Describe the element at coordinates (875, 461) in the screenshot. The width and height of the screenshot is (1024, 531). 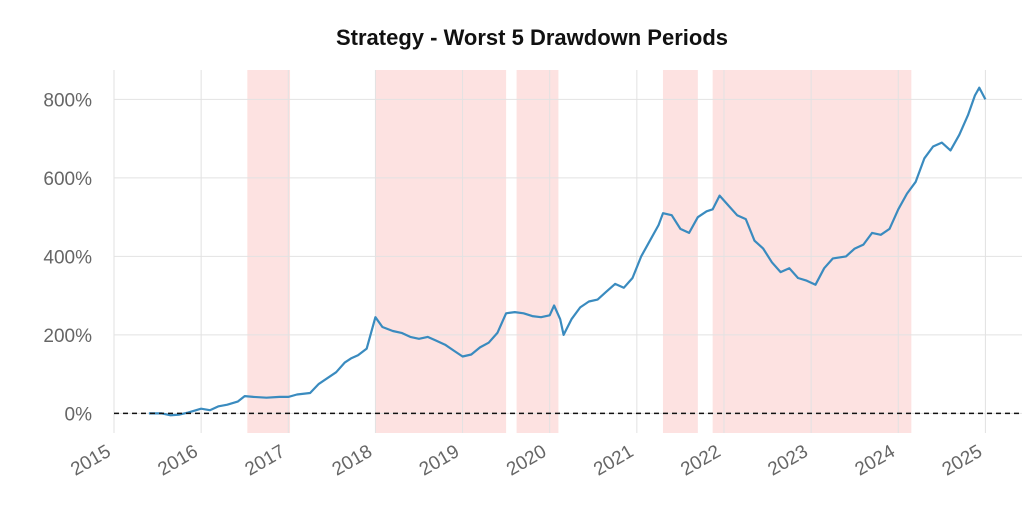
I see `x-tick-label: 2024` at that location.